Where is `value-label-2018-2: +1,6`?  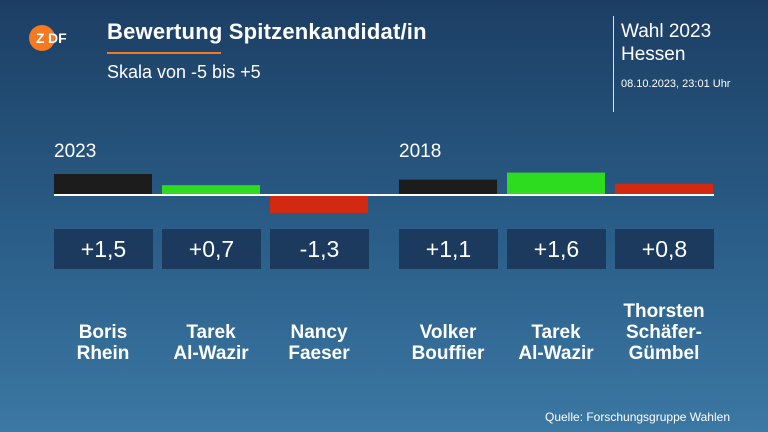
value-label-2018-2: +1,6 is located at coordinates (556, 249).